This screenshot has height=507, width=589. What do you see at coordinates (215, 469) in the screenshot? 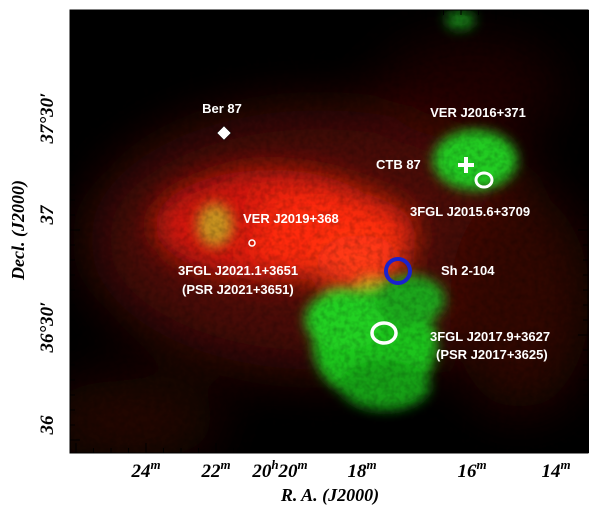
I see `x-tick-22m: 22m` at bounding box center [215, 469].